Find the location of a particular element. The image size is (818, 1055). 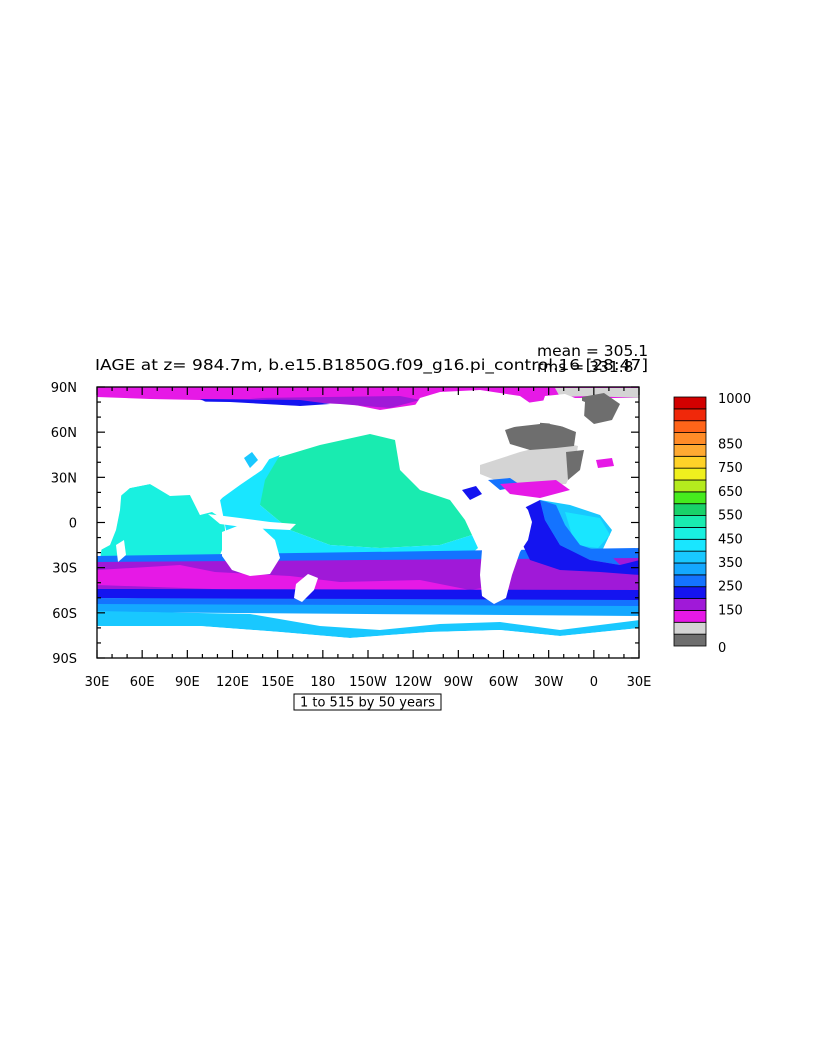

caribbean-magenta is located at coordinates (535, 489).